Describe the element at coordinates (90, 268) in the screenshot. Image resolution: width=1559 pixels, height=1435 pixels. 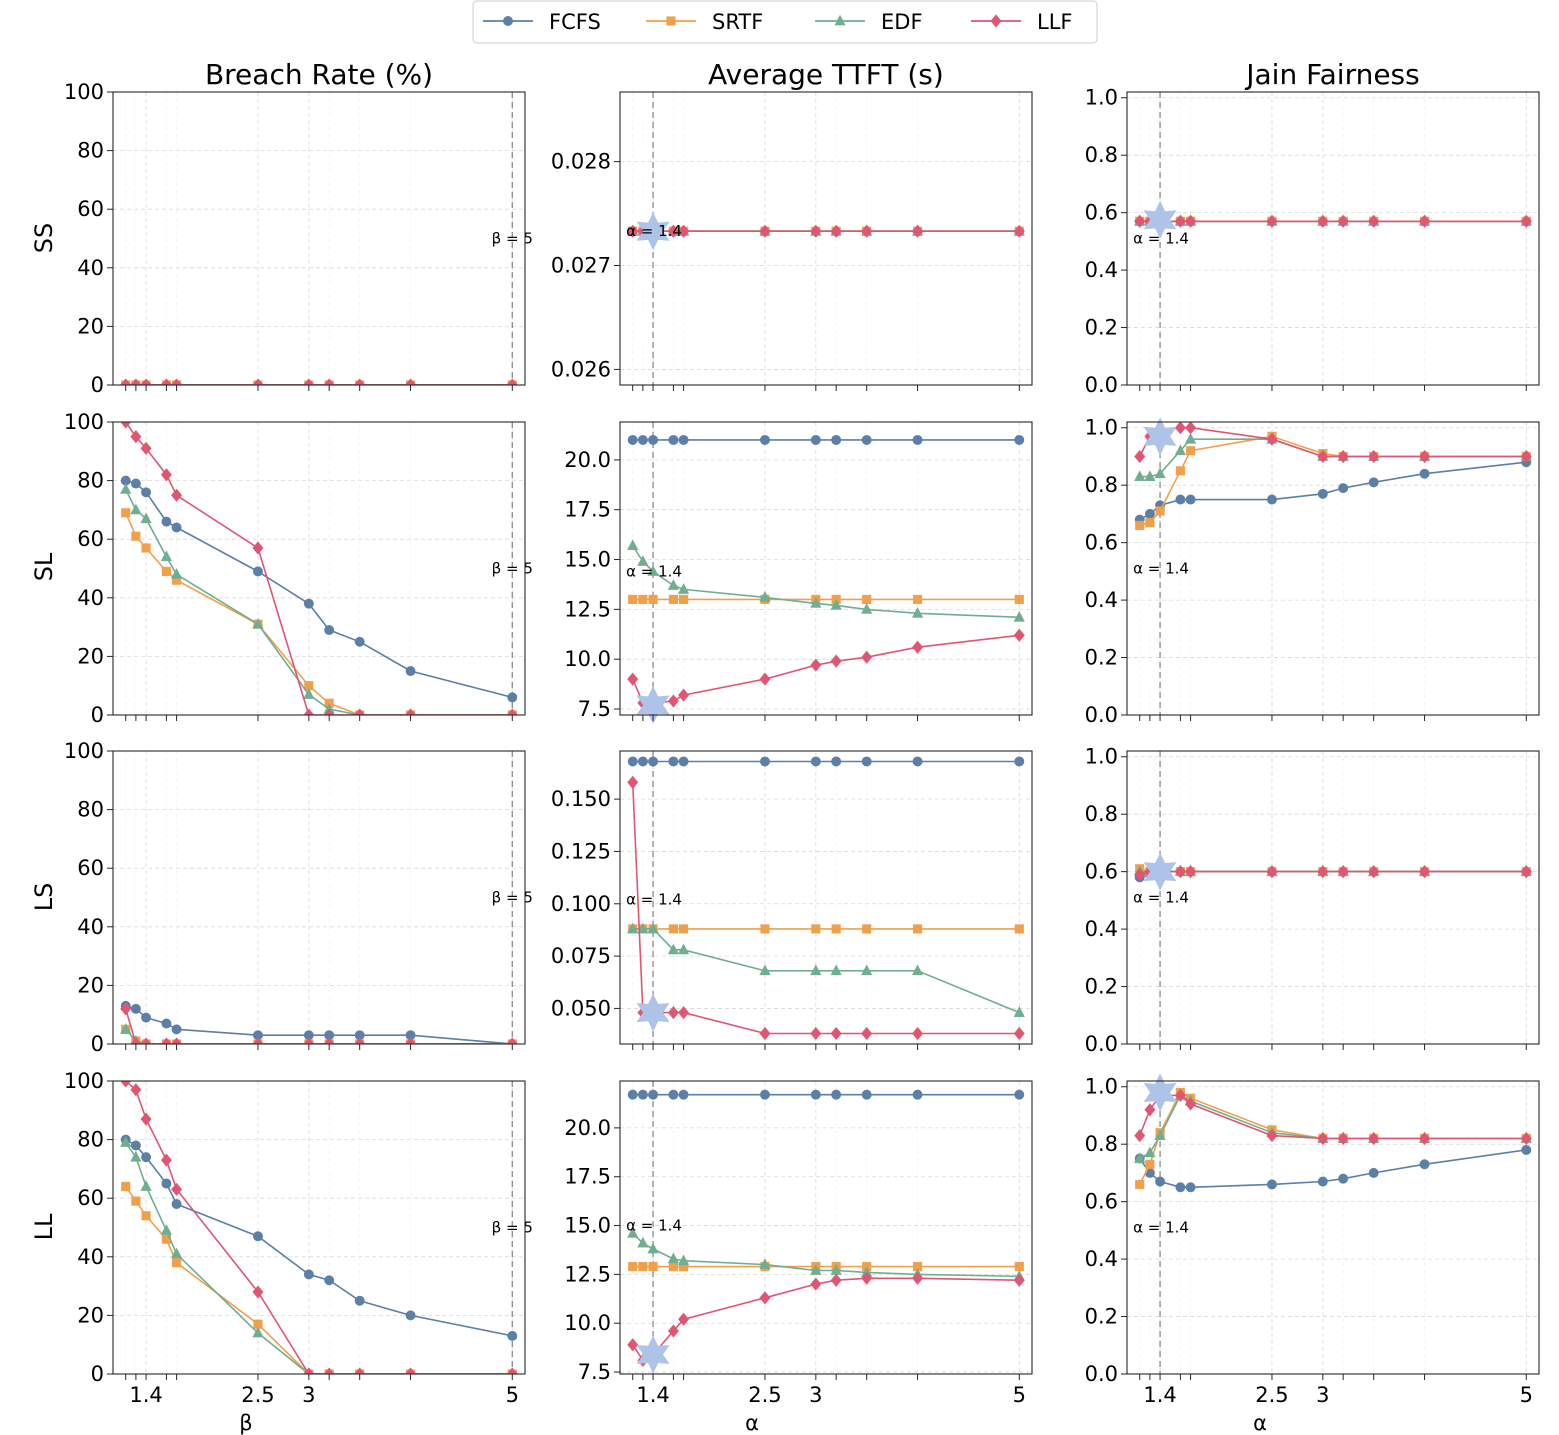
I see `y-tick-label: 40` at that location.